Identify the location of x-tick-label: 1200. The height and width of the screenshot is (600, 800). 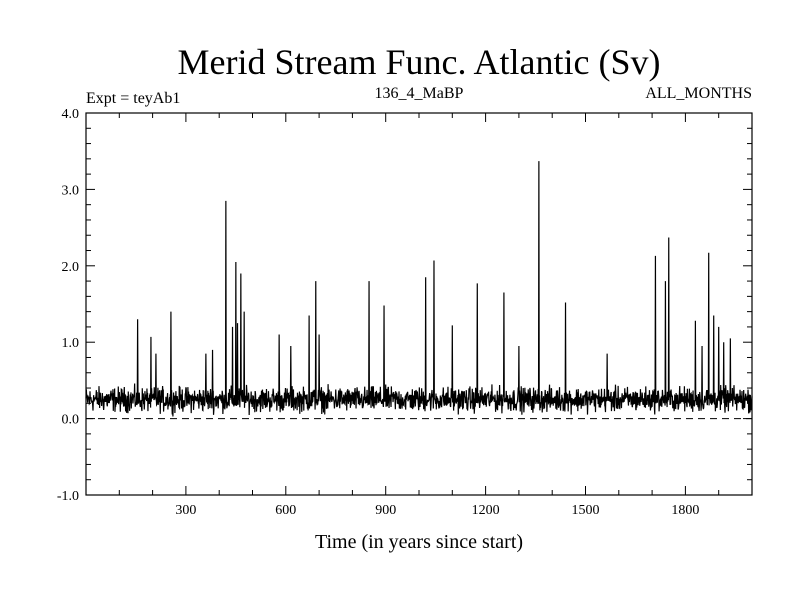
(486, 510).